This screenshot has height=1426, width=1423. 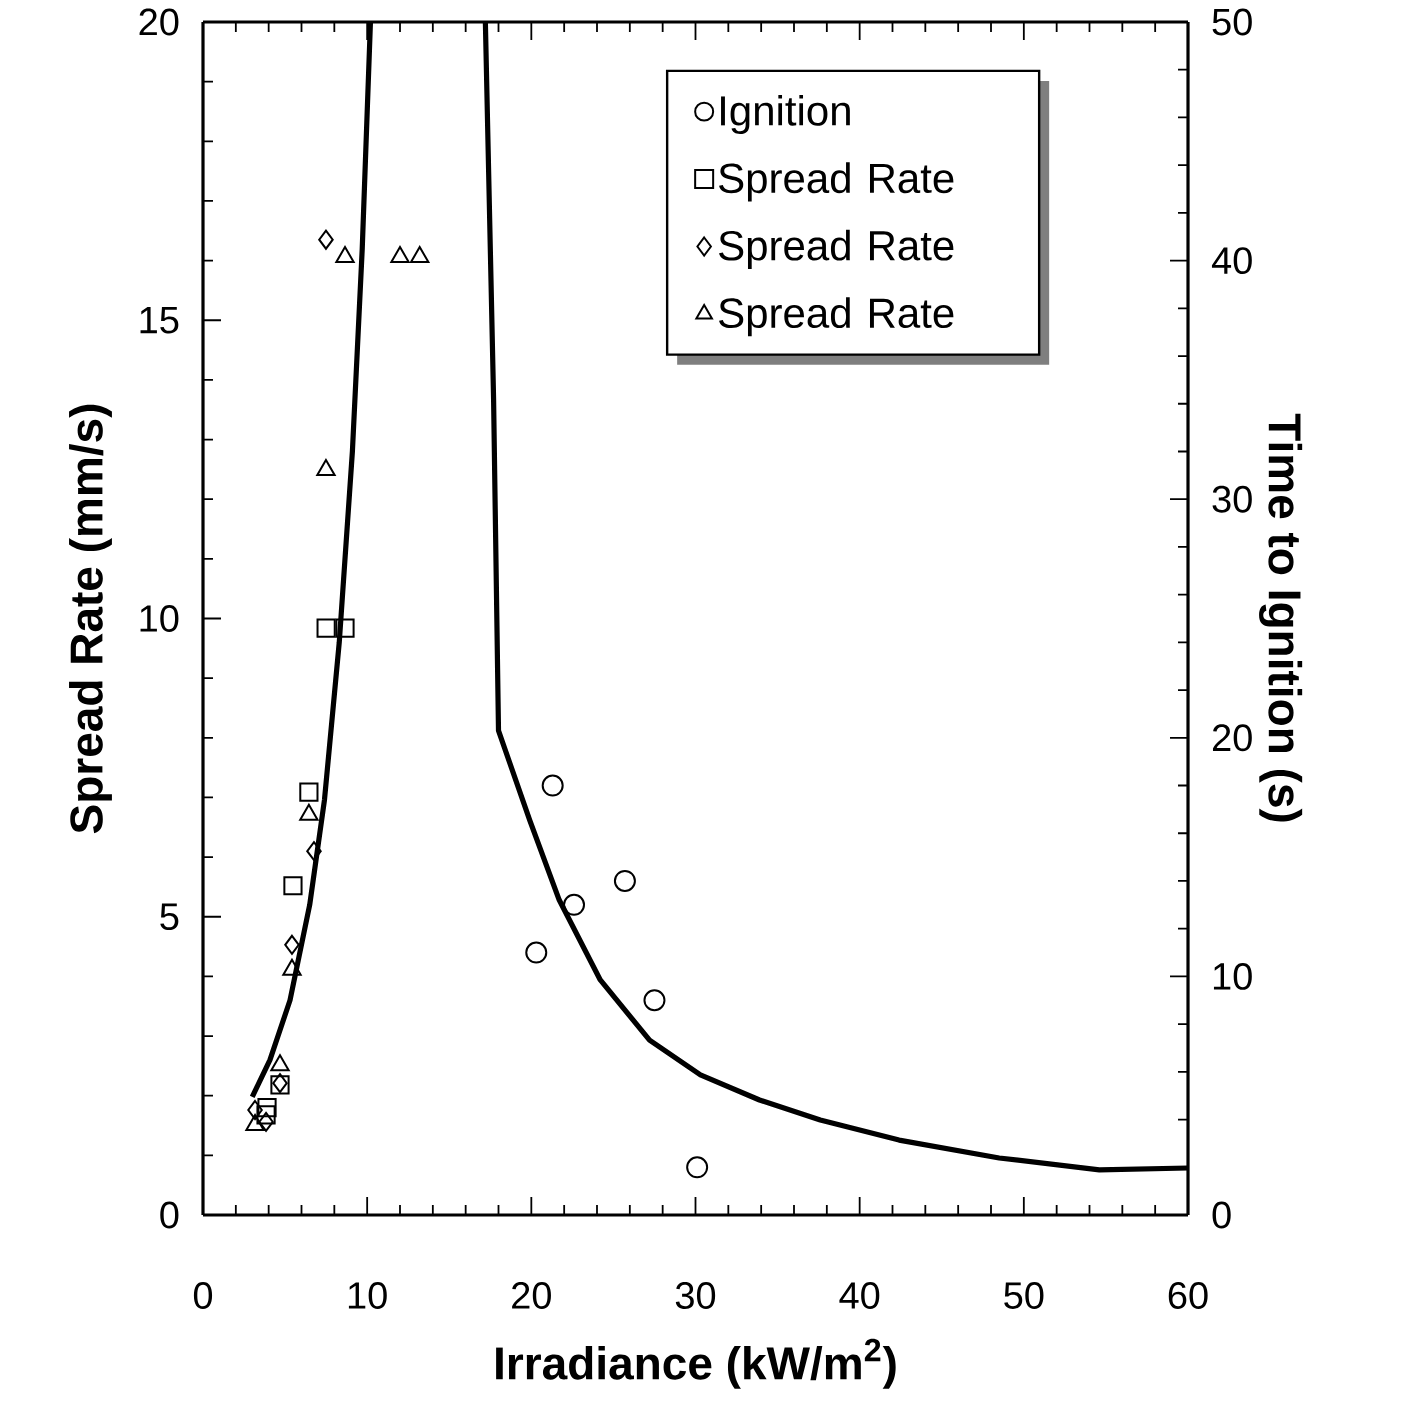 What do you see at coordinates (159, 618) in the screenshot?
I see `y-tick-label: 10` at bounding box center [159, 618].